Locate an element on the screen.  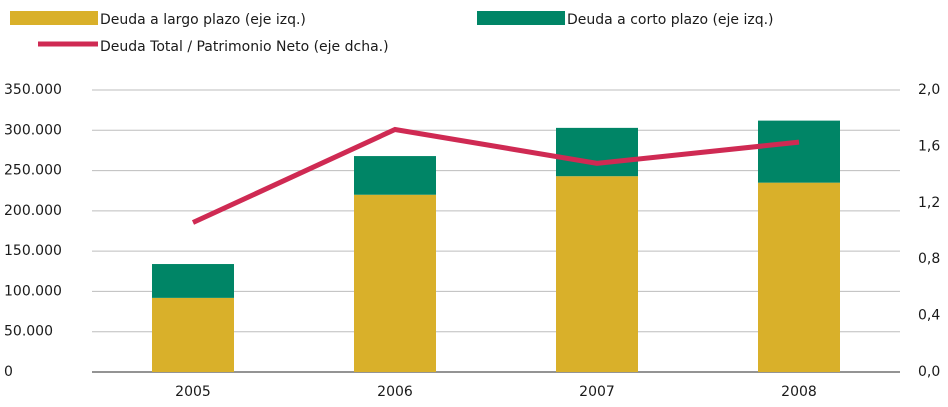
y2-tick-label: 0,8 is located at coordinates (929, 259).